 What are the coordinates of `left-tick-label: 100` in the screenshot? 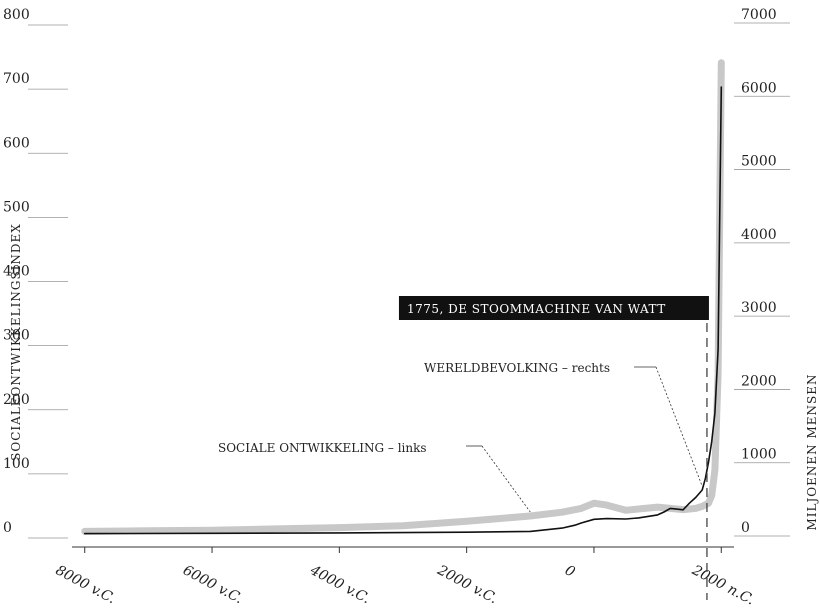 It's located at (16, 464).